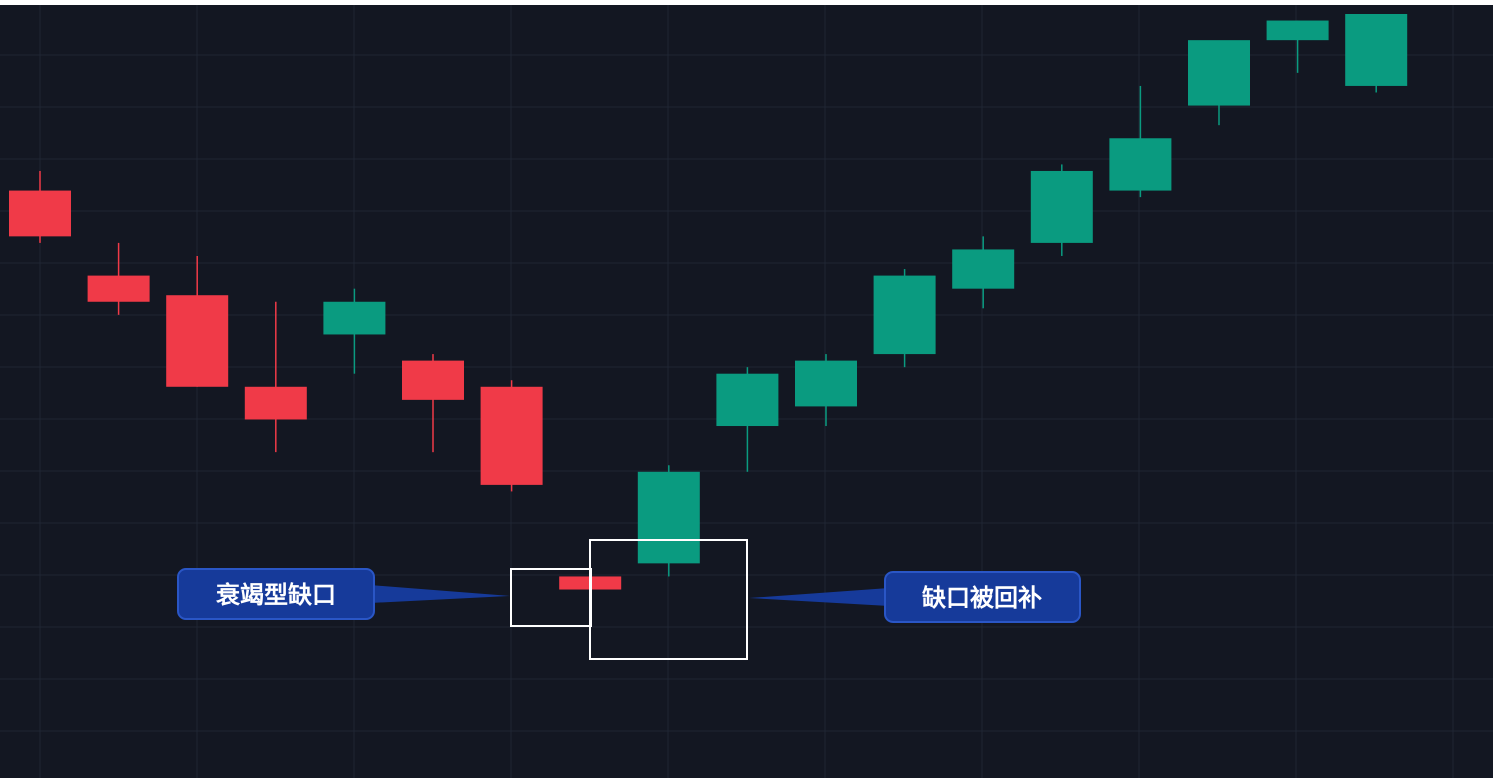  What do you see at coordinates (819, 597) in the screenshot?
I see `callout-pointer-right` at bounding box center [819, 597].